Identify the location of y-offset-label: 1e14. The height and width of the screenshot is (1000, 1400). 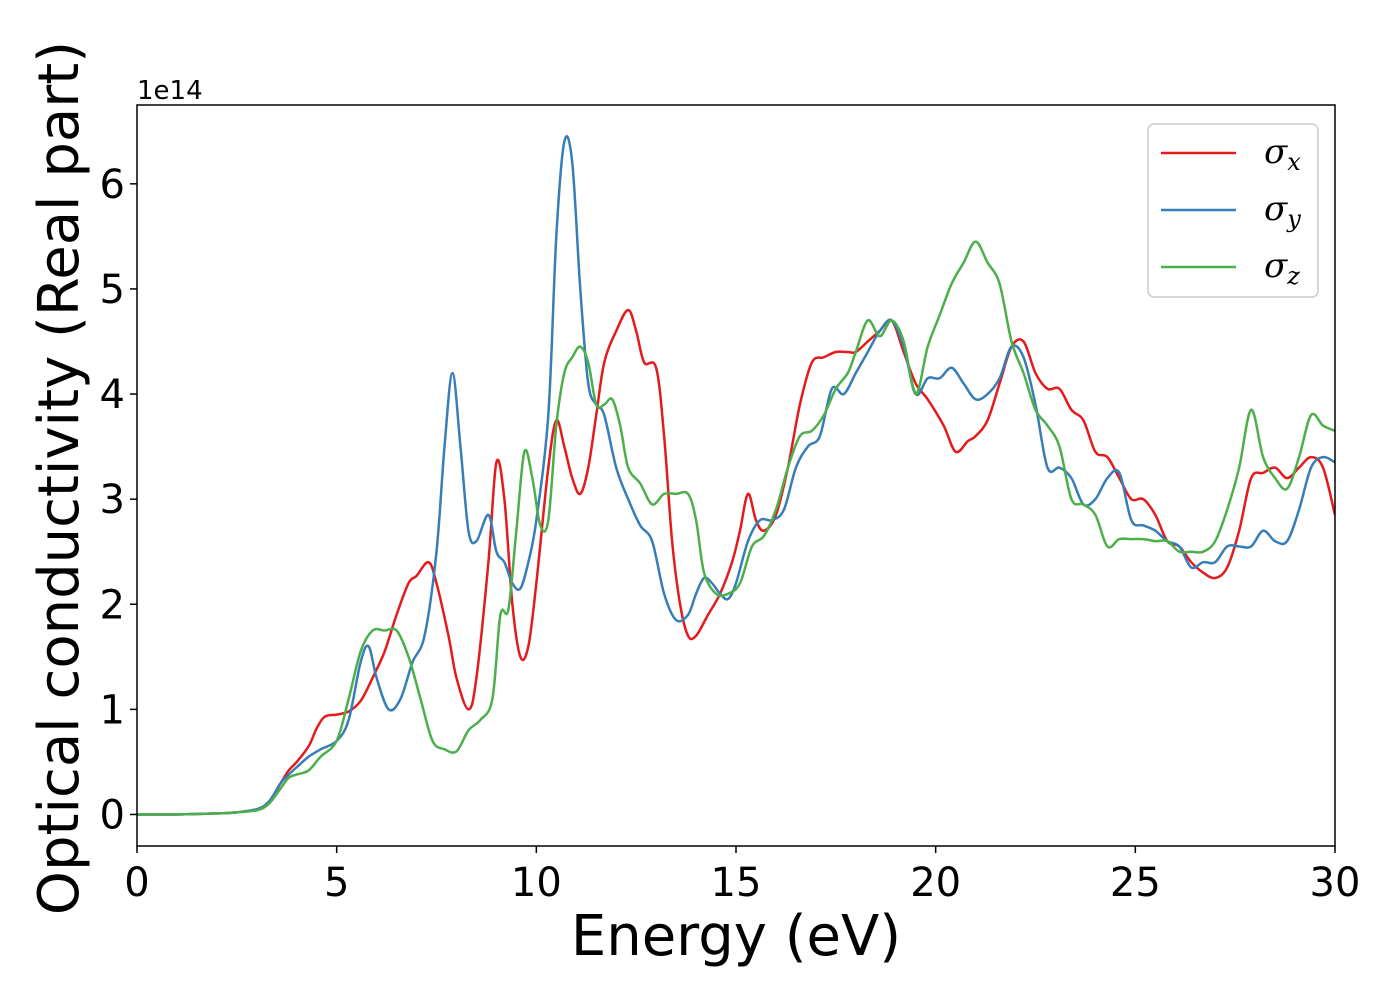
(170, 91).